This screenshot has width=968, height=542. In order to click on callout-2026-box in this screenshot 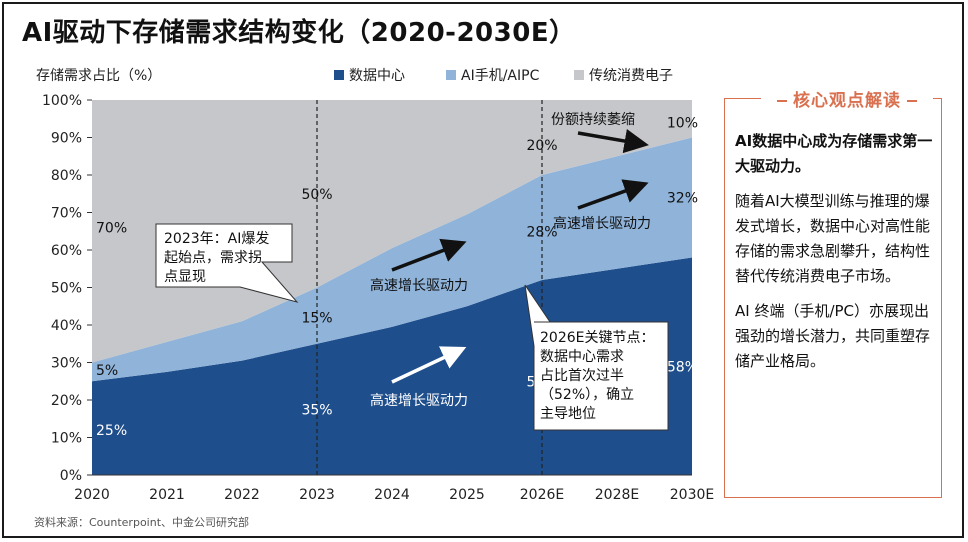, I will do `click(596, 357)`.